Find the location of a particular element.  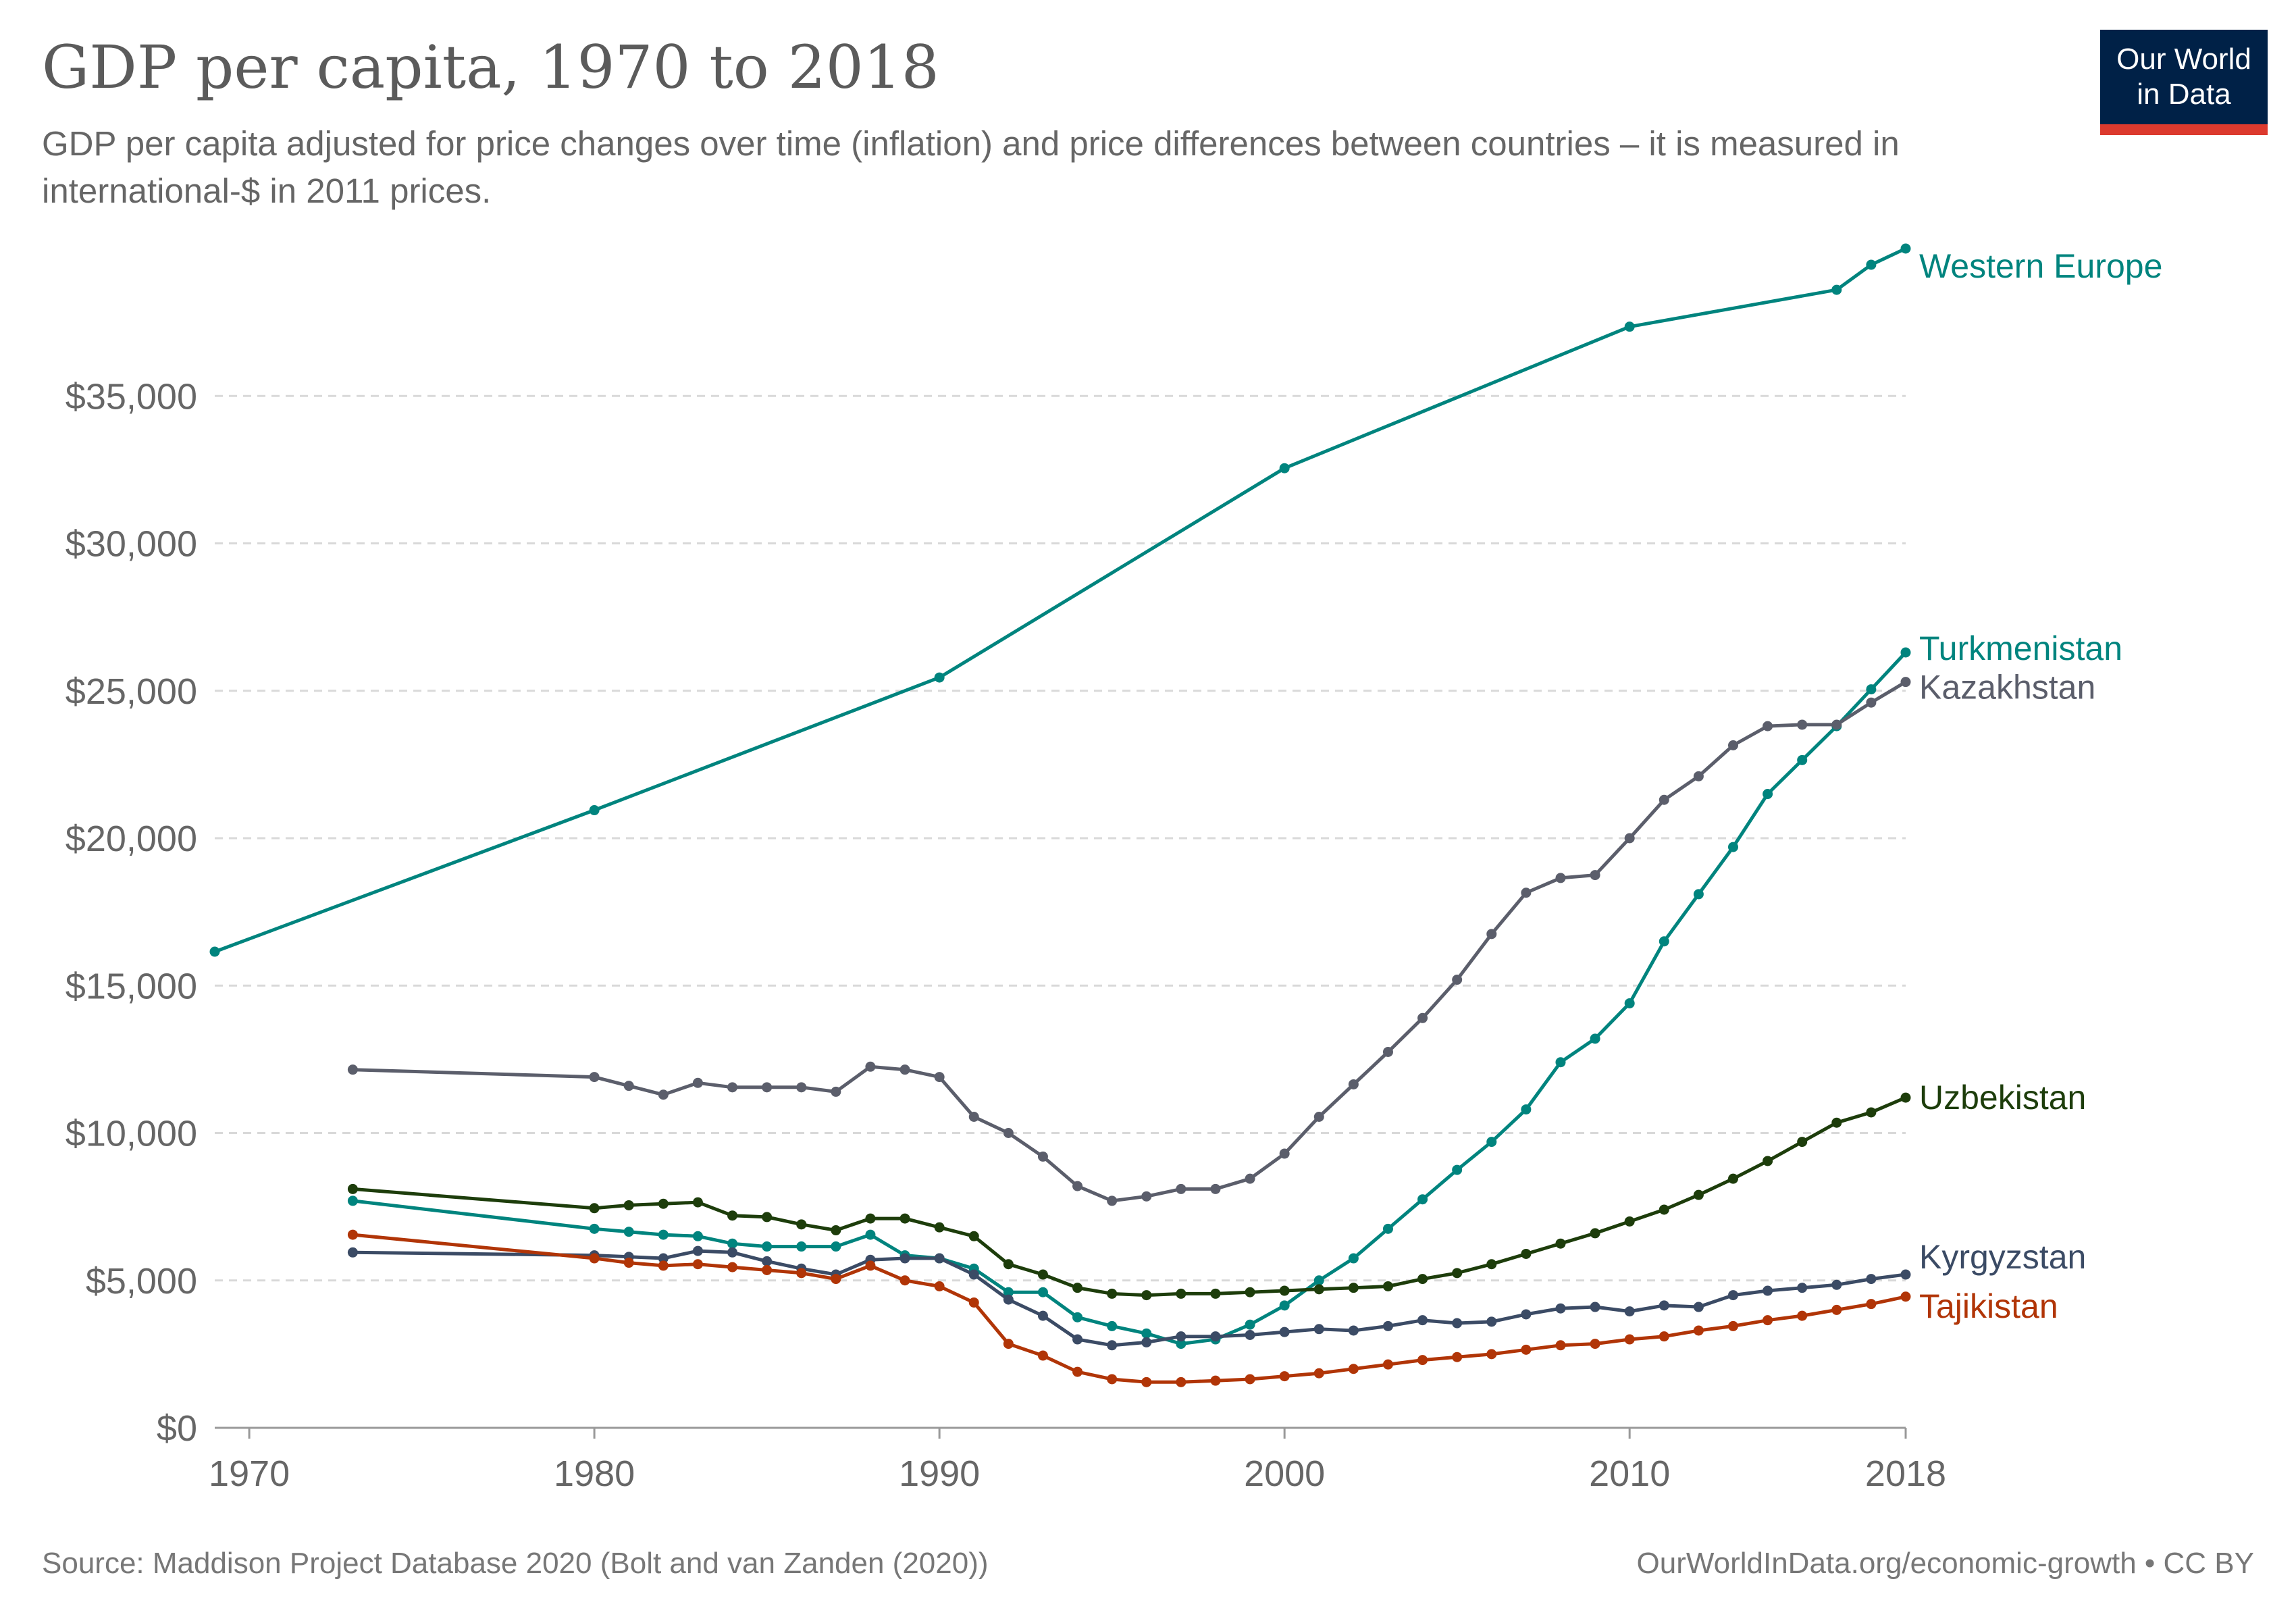

series-line-kyrgyzstan is located at coordinates (1129, 1298).